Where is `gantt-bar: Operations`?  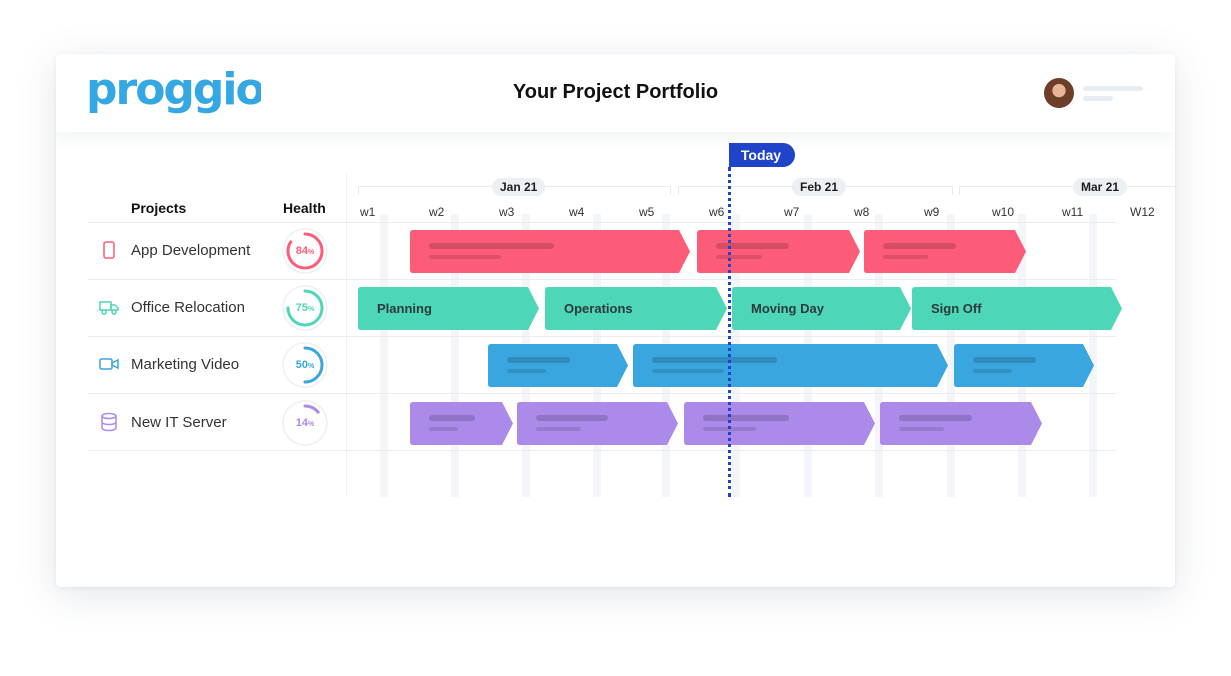 gantt-bar: Operations is located at coordinates (636, 308).